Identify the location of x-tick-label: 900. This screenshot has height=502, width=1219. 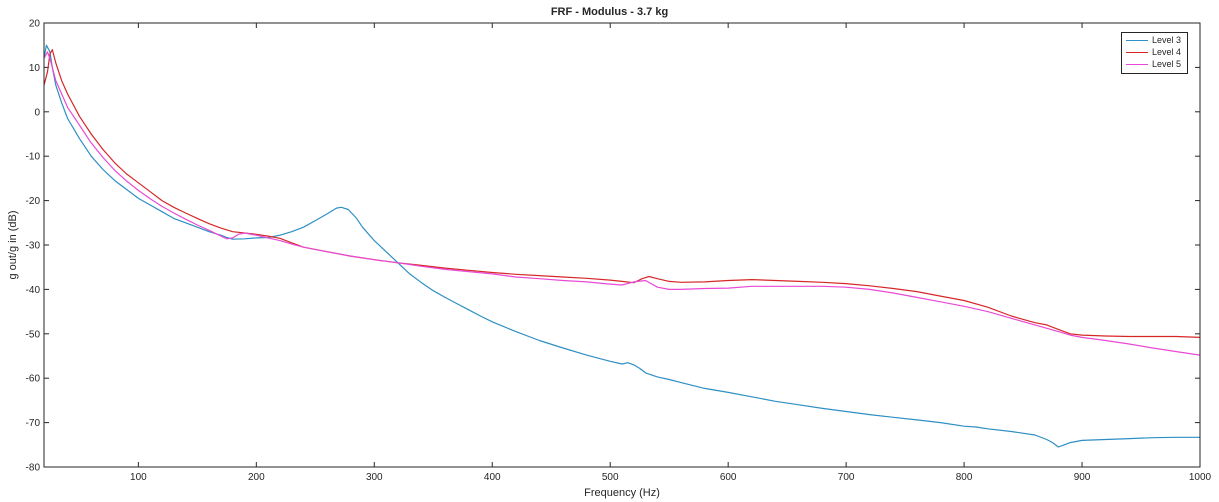
(1082, 477).